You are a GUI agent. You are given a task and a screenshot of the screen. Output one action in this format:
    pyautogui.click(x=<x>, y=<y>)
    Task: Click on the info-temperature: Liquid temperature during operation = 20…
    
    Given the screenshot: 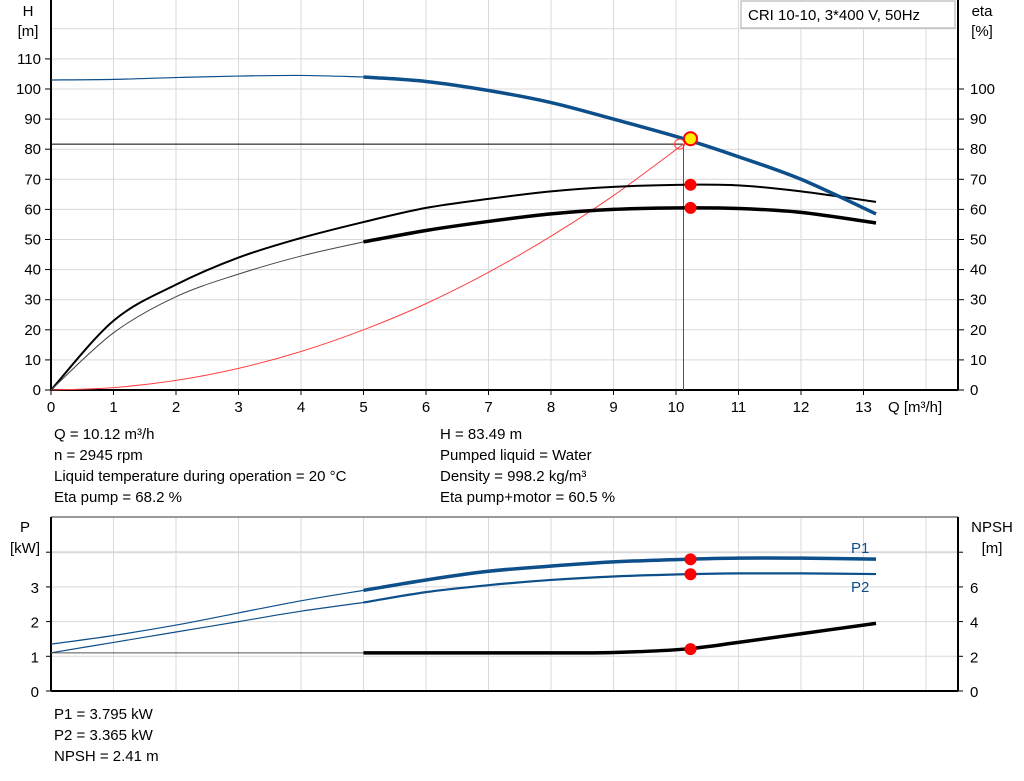 What is the action you would take?
    pyautogui.click(x=200, y=476)
    